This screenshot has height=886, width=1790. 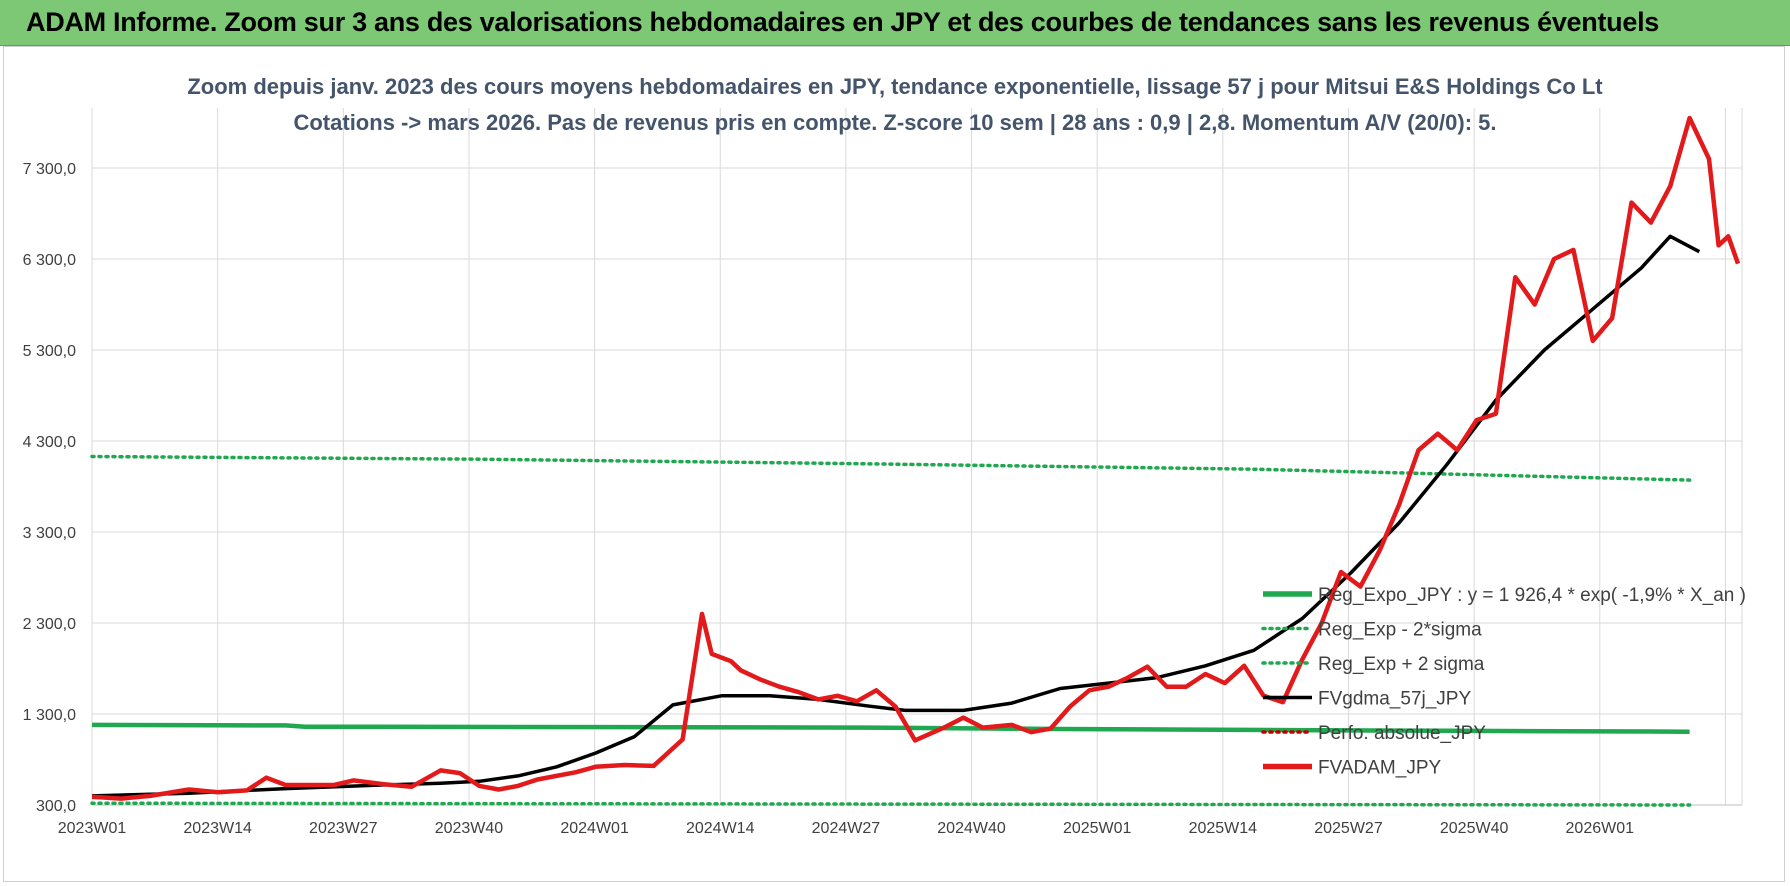 What do you see at coordinates (720, 828) in the screenshot?
I see `x-tick-label: 2024W14` at bounding box center [720, 828].